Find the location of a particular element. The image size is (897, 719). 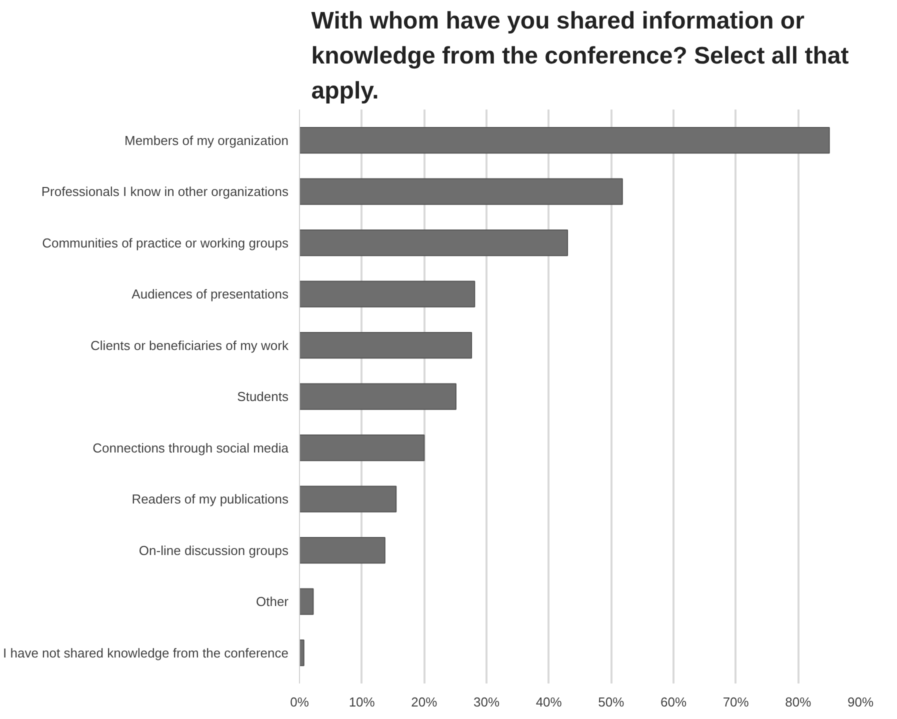

y-tick-label: On-line discussion groups is located at coordinates (213, 550).